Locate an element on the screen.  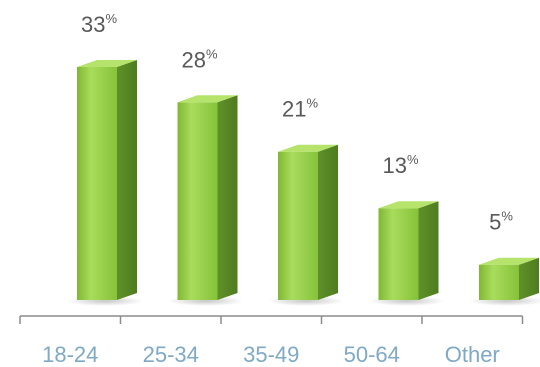
category-label: 25-34 is located at coordinates (171, 354).